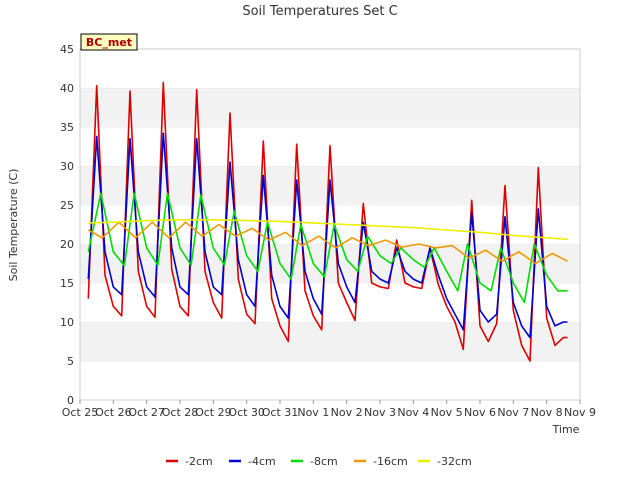  I want to click on x-tick-label: Oct 27, so click(146, 412).